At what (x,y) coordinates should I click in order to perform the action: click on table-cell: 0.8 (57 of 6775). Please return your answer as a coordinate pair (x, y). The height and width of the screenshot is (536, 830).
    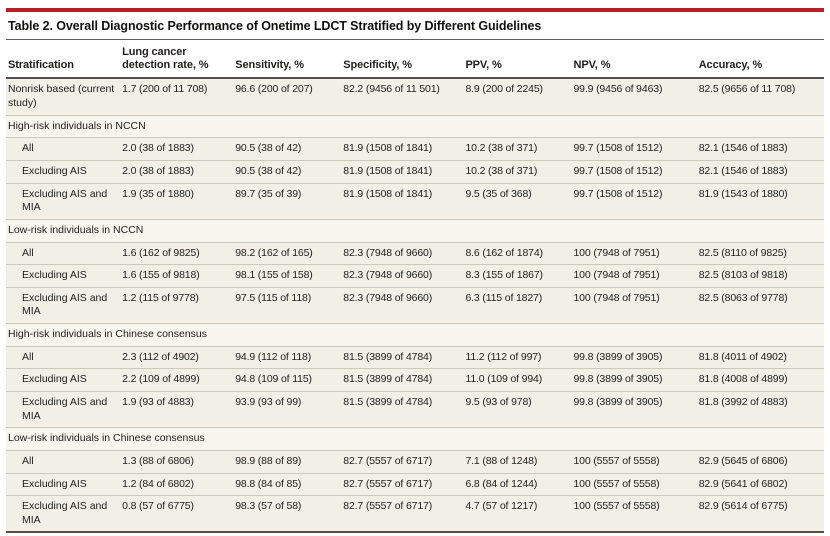
    Looking at the image, I should click on (177, 514).